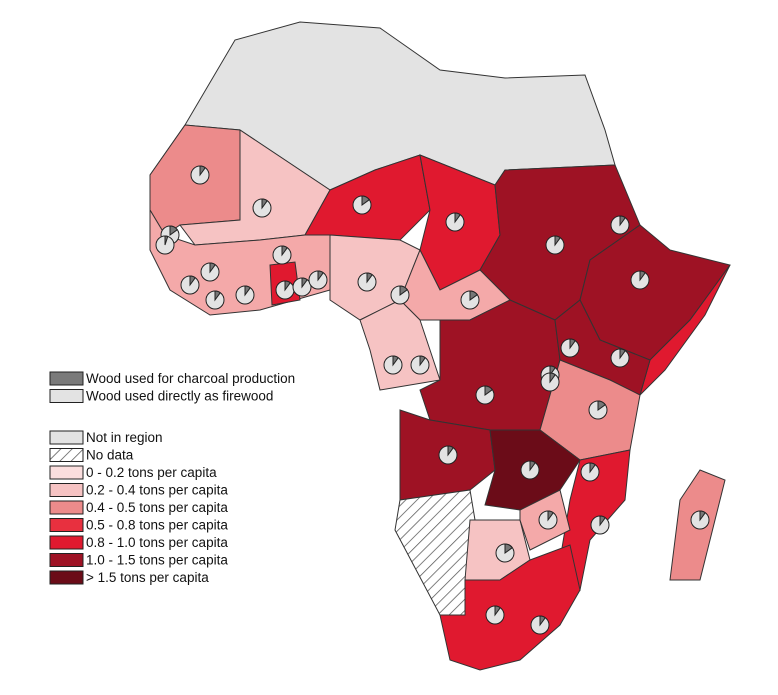  What do you see at coordinates (510, 607) in the screenshot?
I see `south-africa` at bounding box center [510, 607].